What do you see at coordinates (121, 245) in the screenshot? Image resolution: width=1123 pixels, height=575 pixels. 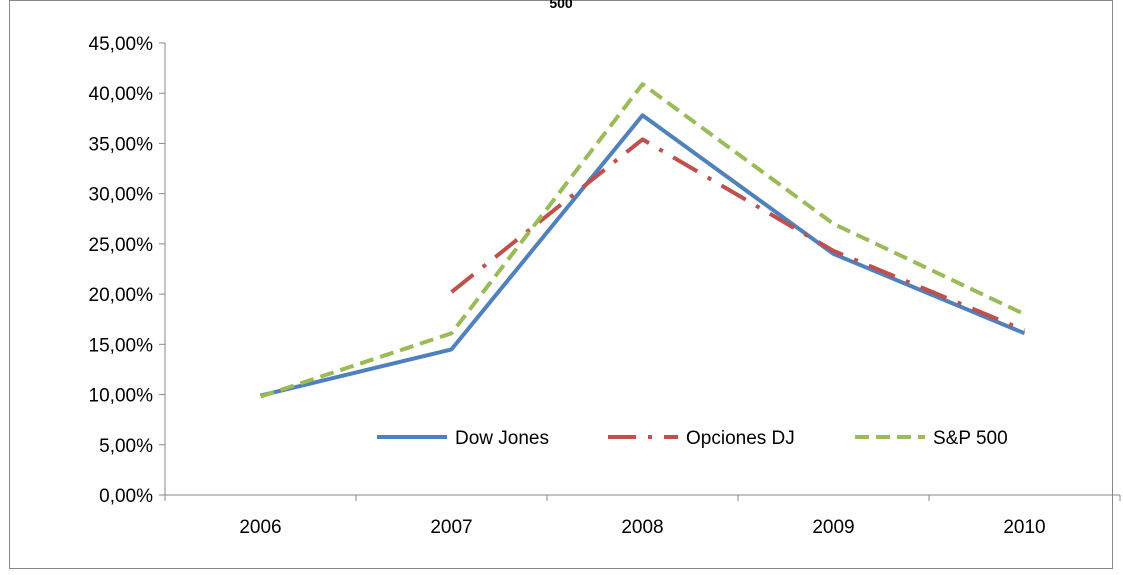 I see `y-tick-label: 25,00%` at bounding box center [121, 245].